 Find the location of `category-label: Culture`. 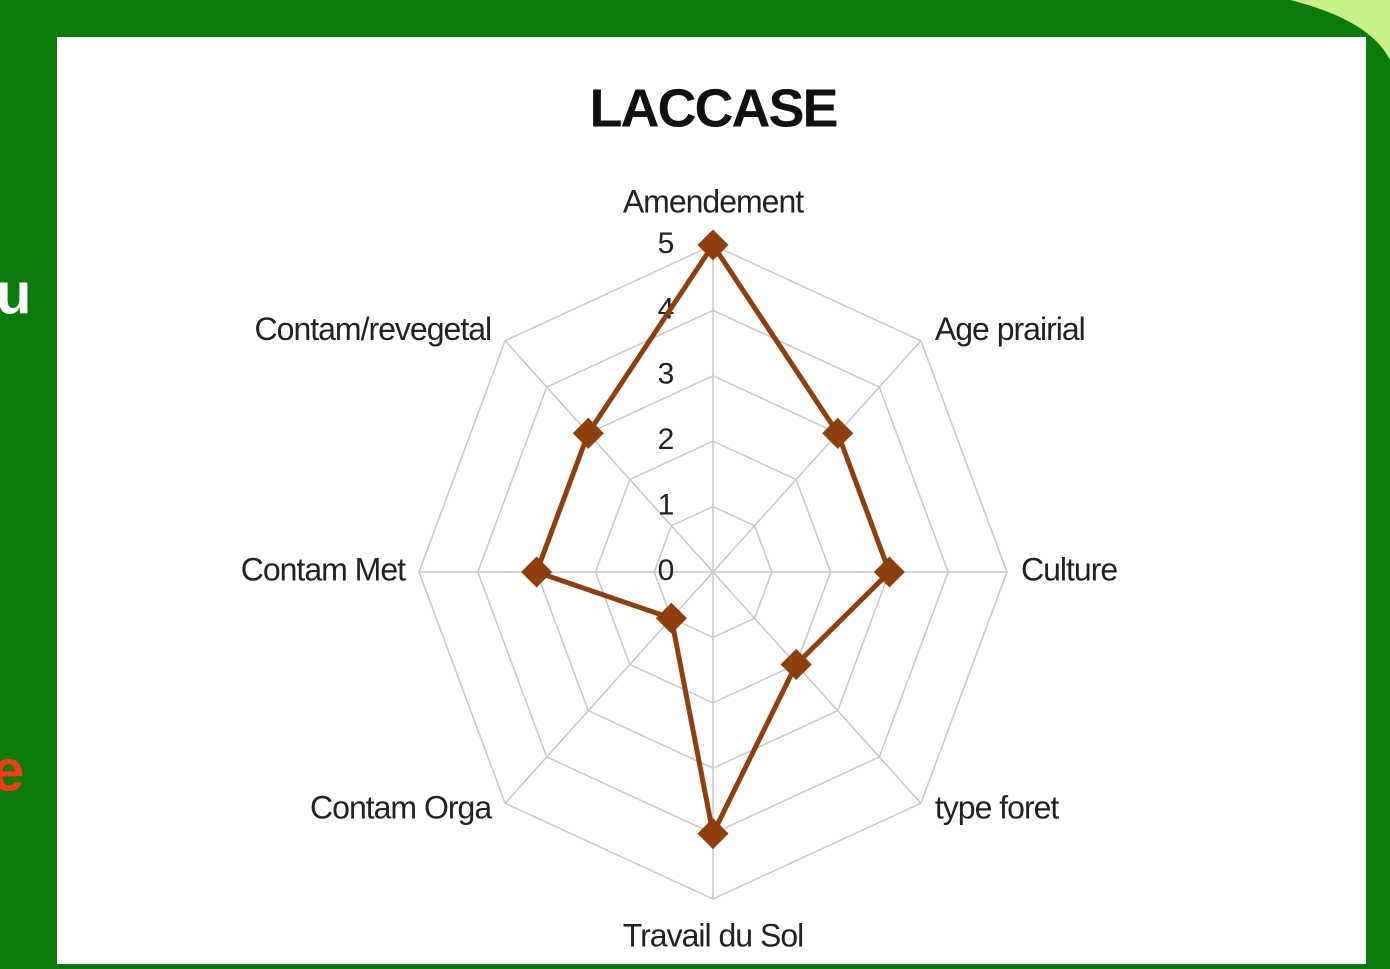

category-label: Culture is located at coordinates (1069, 569).